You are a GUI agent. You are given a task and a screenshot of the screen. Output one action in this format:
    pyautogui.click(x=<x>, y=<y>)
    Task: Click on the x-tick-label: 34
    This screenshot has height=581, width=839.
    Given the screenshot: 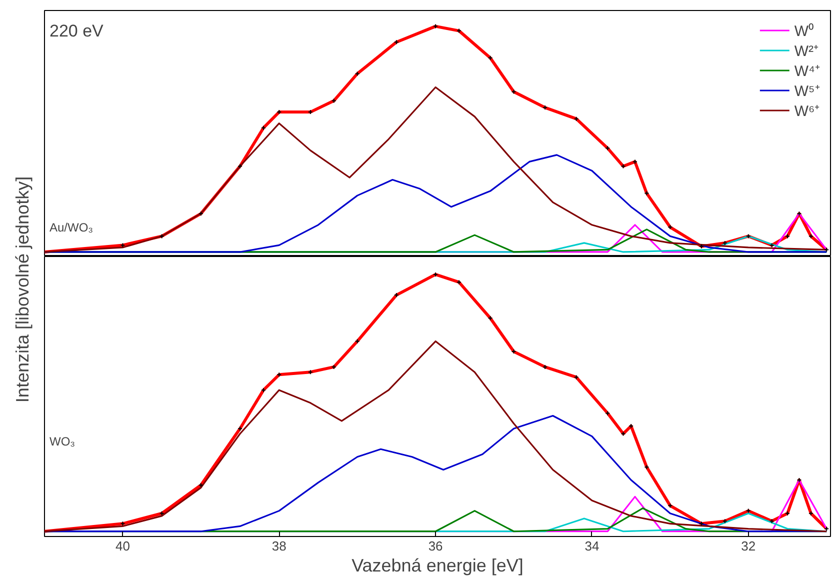 What is the action you would take?
    pyautogui.click(x=592, y=546)
    